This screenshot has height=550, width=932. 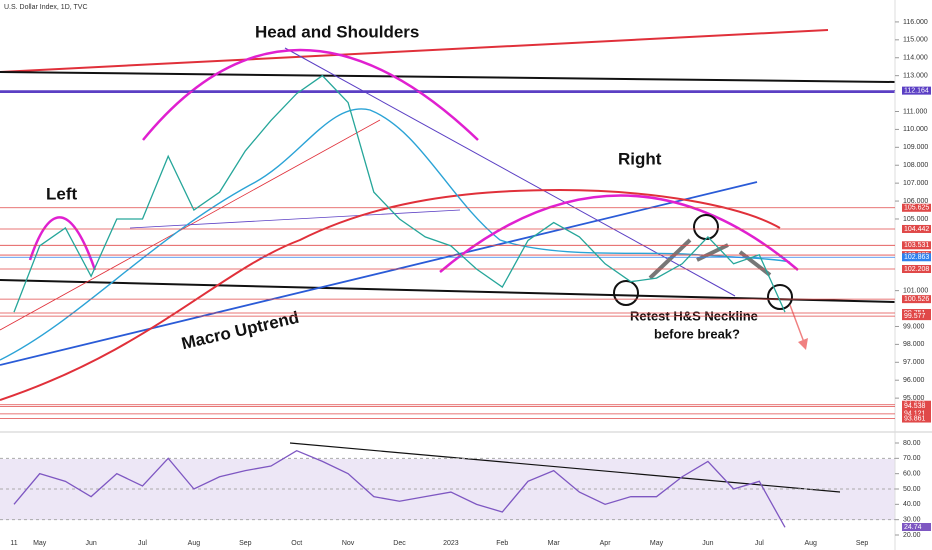 I want to click on price-box-label: 112.164, so click(x=916, y=90).